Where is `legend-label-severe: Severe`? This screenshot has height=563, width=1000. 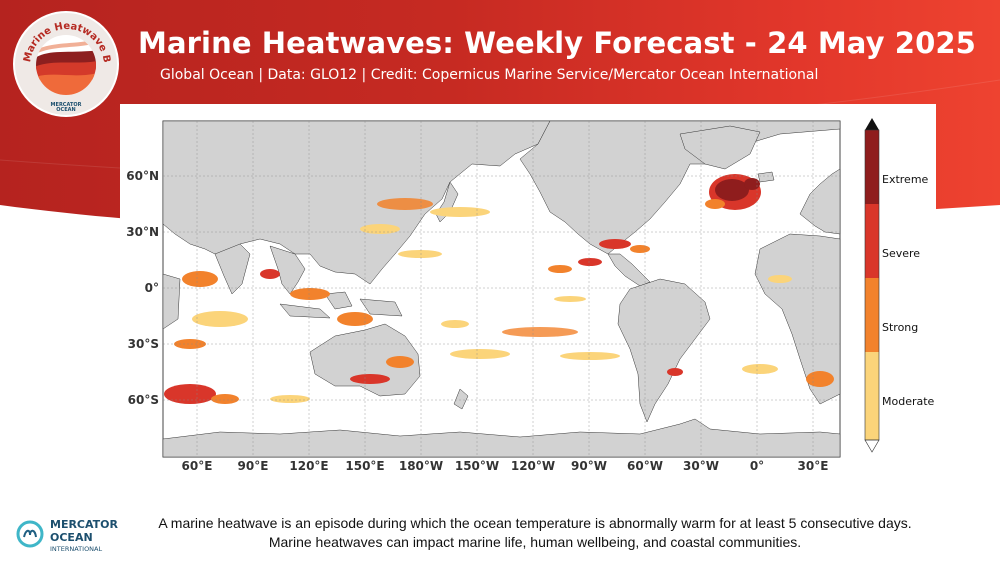
legend-label-severe: Severe is located at coordinates (901, 253).